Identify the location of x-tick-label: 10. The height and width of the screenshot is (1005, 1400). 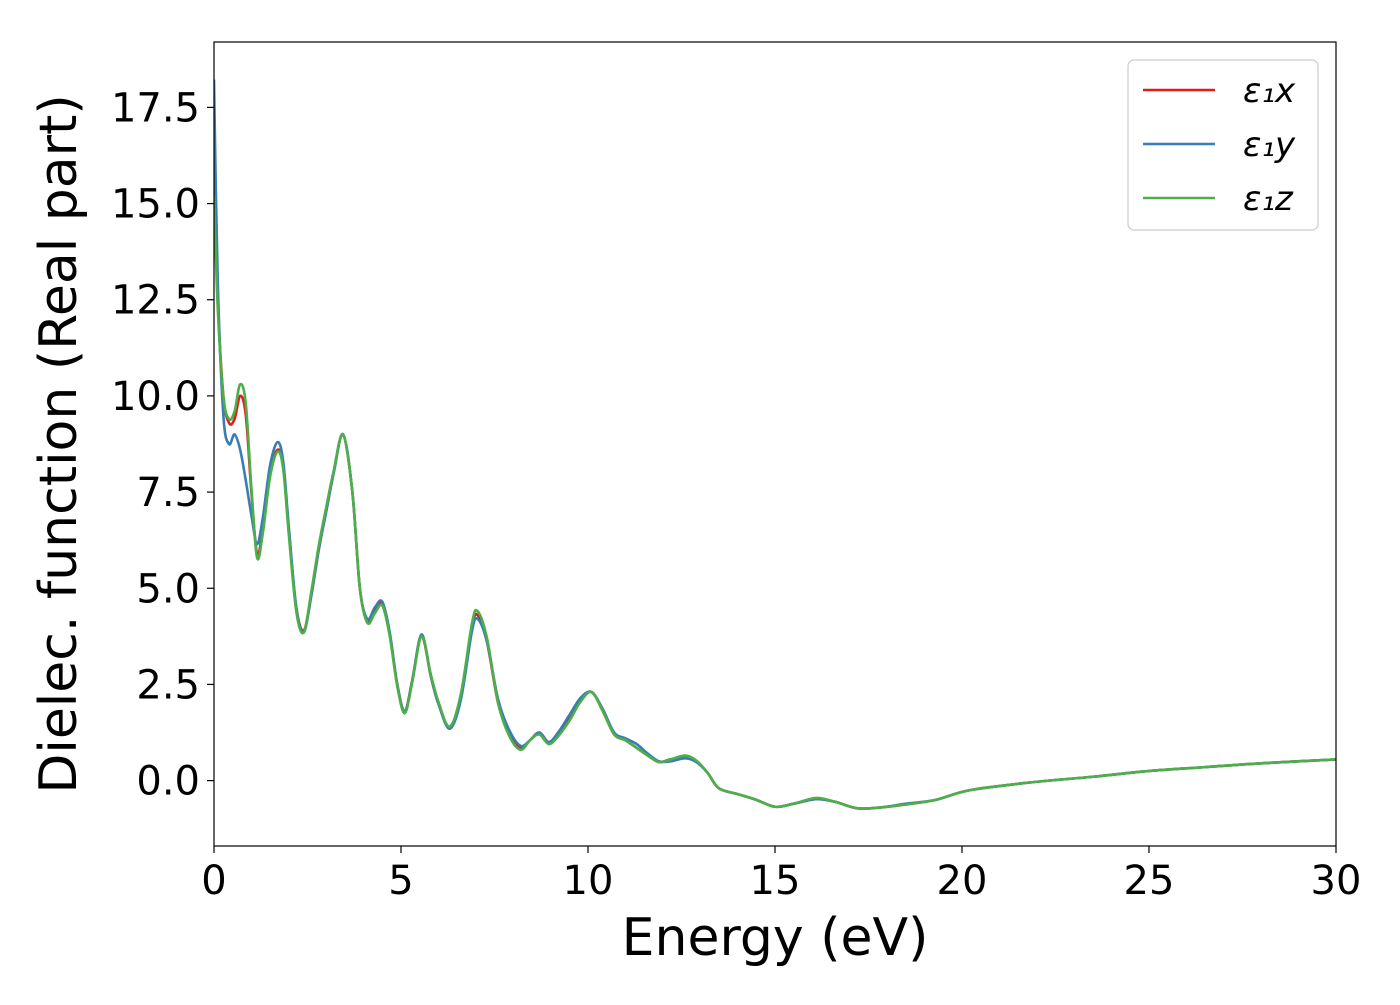
(588, 881).